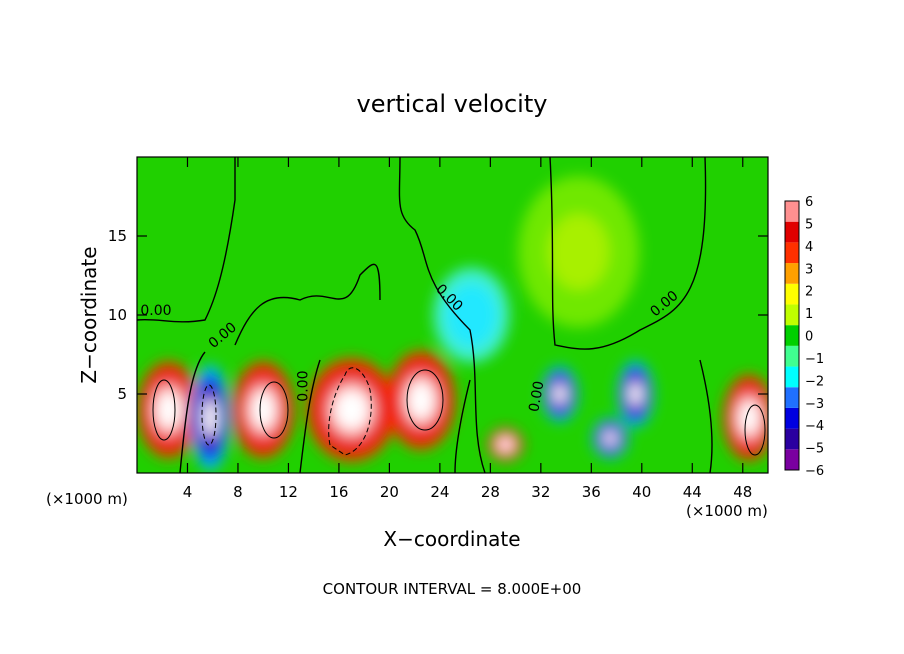 Image resolution: width=904 pixels, height=654 pixels. I want to click on colorbar: 6 5 4 3 2 1 0 −1 −2 −3 −4 −5 −6, so click(804, 337).